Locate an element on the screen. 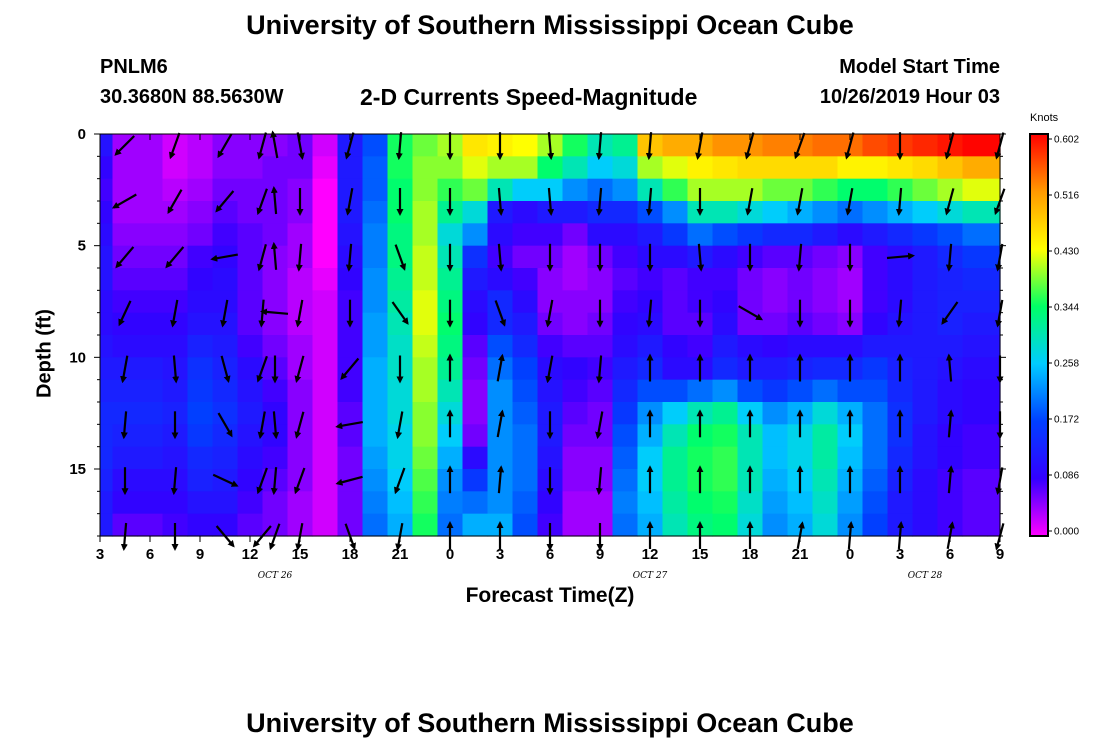 The image size is (1100, 750). colorbar-units-label: Knots is located at coordinates (1044, 118).